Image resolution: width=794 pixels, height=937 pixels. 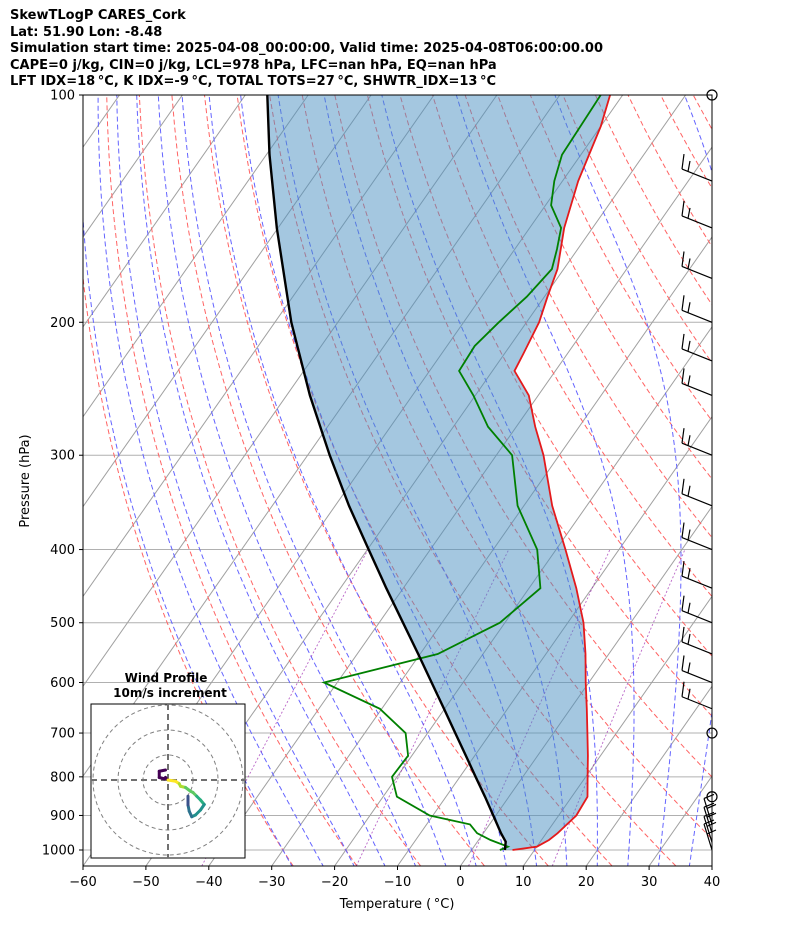 What do you see at coordinates (145, 882) in the screenshot?
I see `x-tick-label: −50` at bounding box center [145, 882].